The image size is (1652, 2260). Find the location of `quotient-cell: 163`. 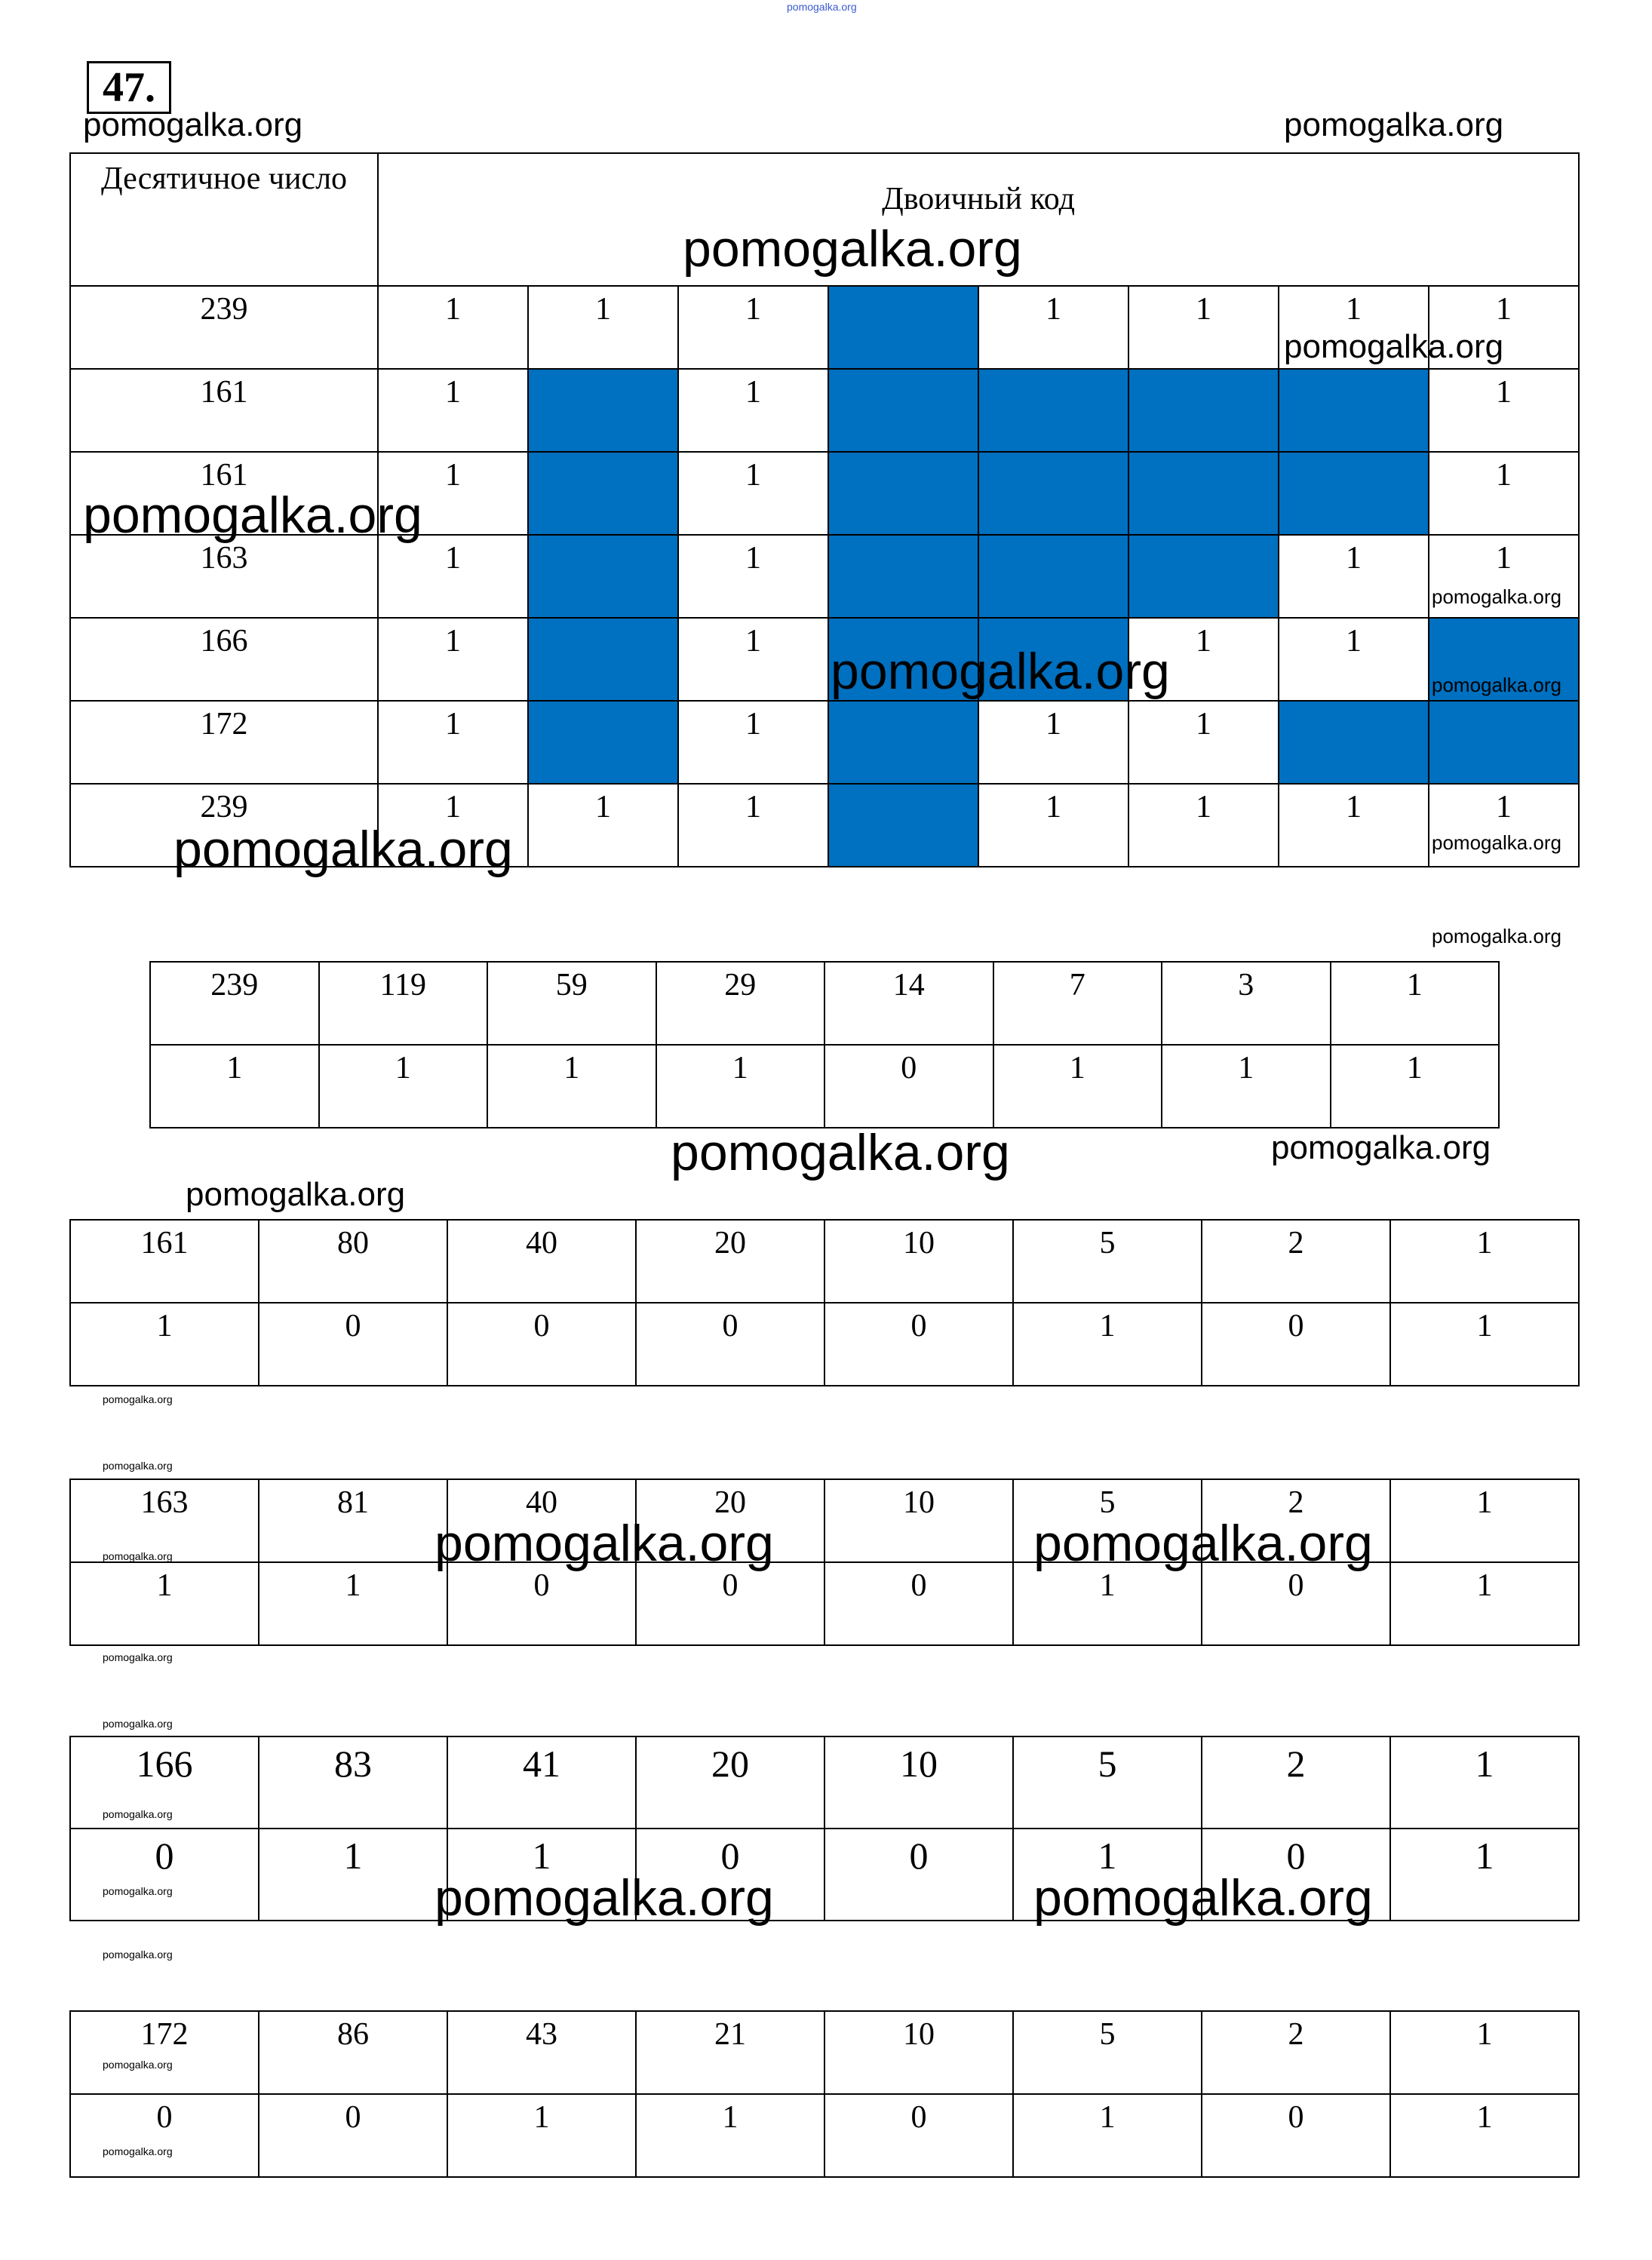

quotient-cell: 163 is located at coordinates (164, 1521).